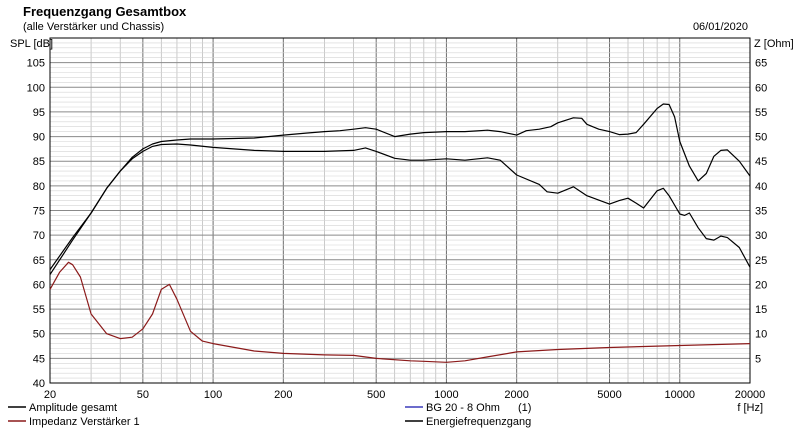 The height and width of the screenshot is (444, 800). Describe the element at coordinates (39, 384) in the screenshot. I see `y-left-tick-label: 40` at that location.